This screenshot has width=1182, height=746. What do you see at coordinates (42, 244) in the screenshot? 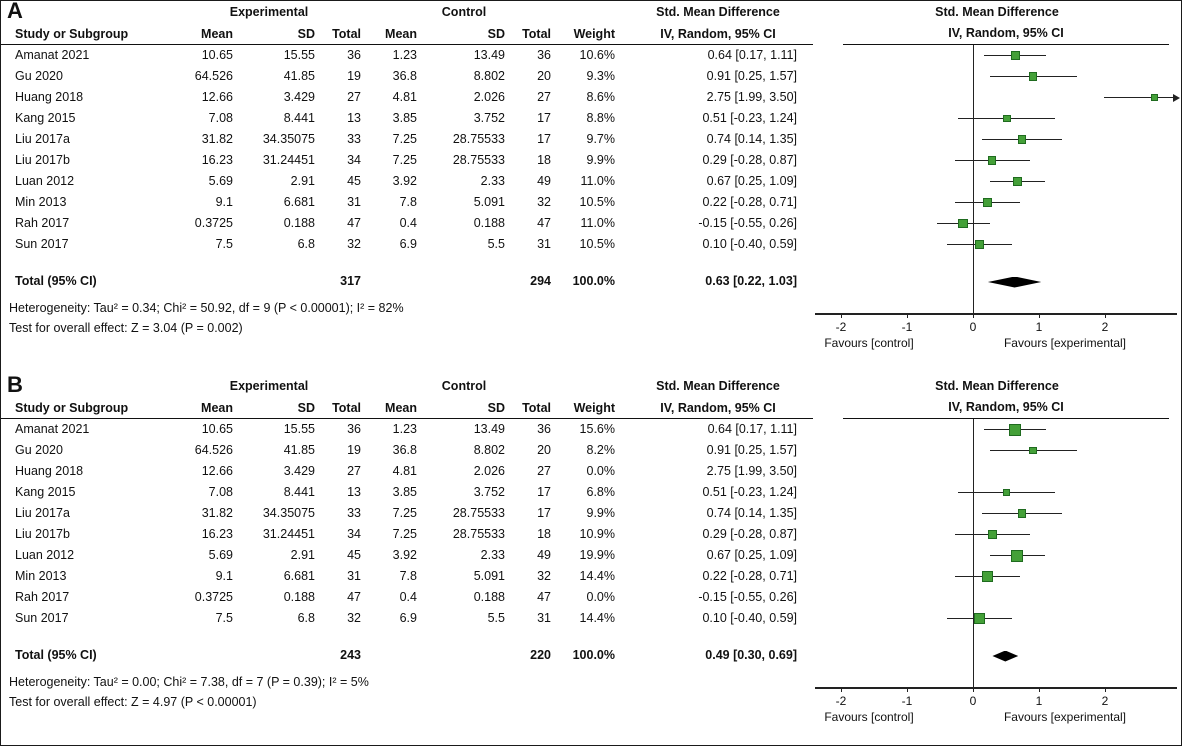
I see `study-name: Sun 2017` at bounding box center [42, 244].